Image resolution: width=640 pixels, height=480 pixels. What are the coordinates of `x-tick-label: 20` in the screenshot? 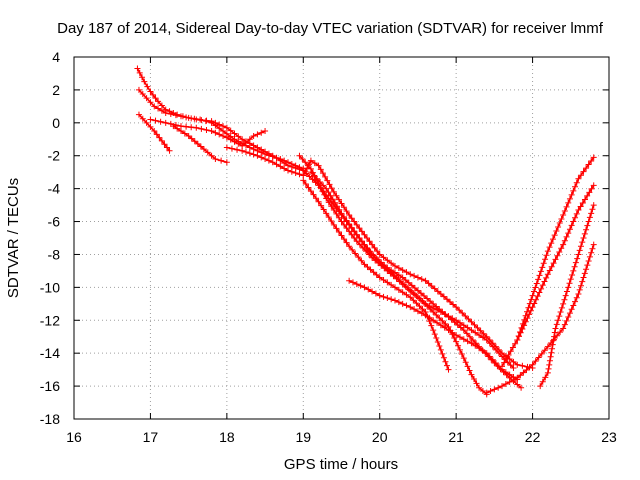 It's located at (380, 437).